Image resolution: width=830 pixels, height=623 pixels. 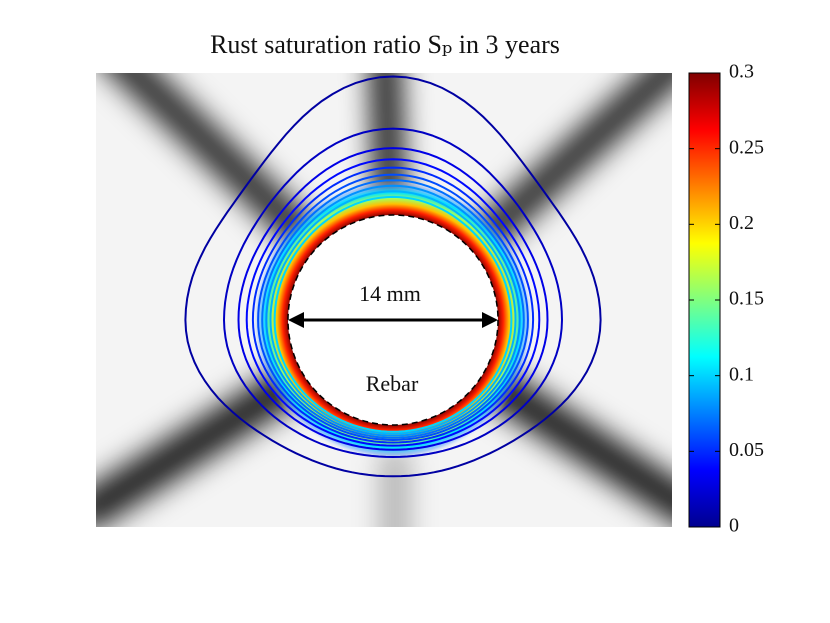 I want to click on colorbar-axis: 0 0.05 0.1 0.15 0.2 0.25 0.3, so click(x=726, y=299).